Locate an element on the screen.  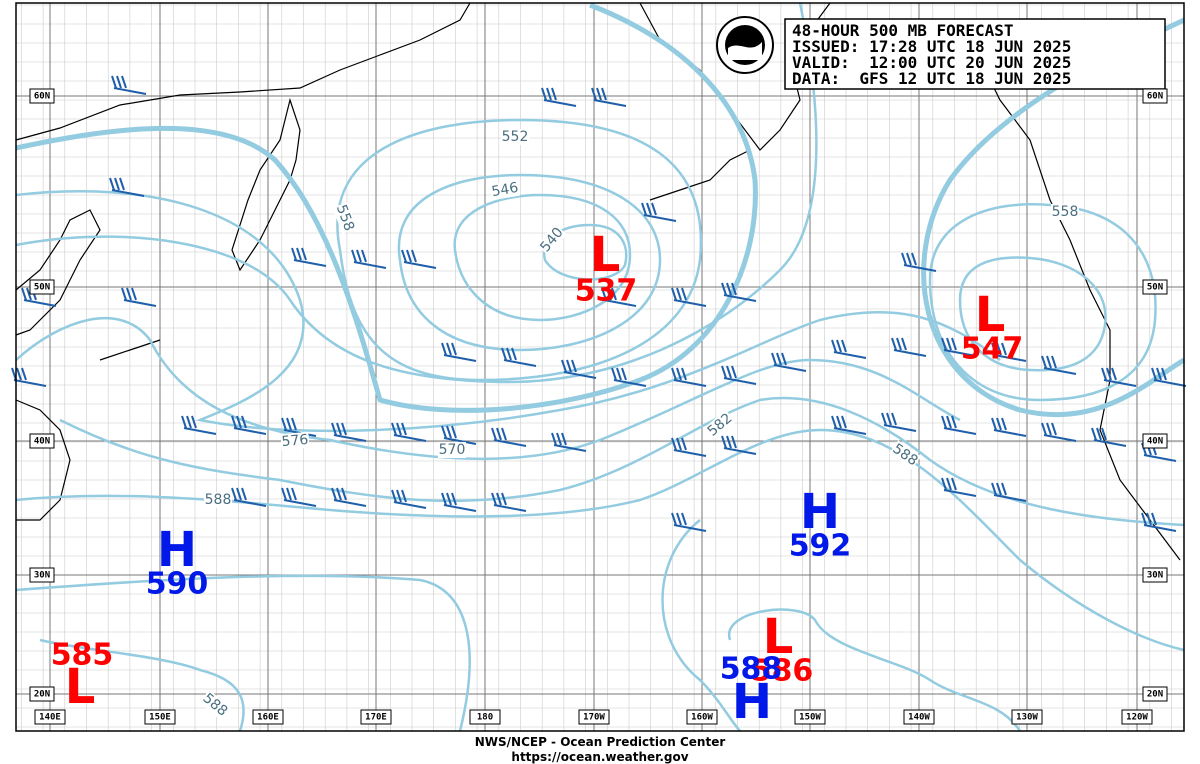
lon-label: 180 is located at coordinates (485, 718).